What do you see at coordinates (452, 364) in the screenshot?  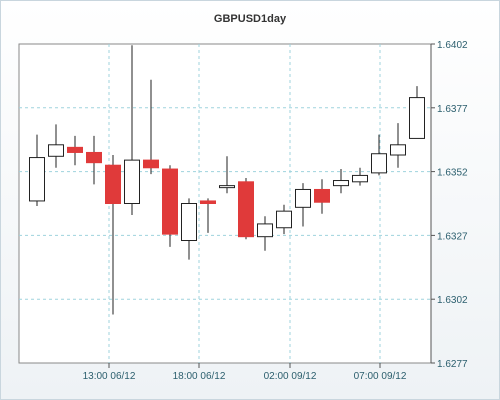 I see `y-tick-label: 1.6277` at bounding box center [452, 364].